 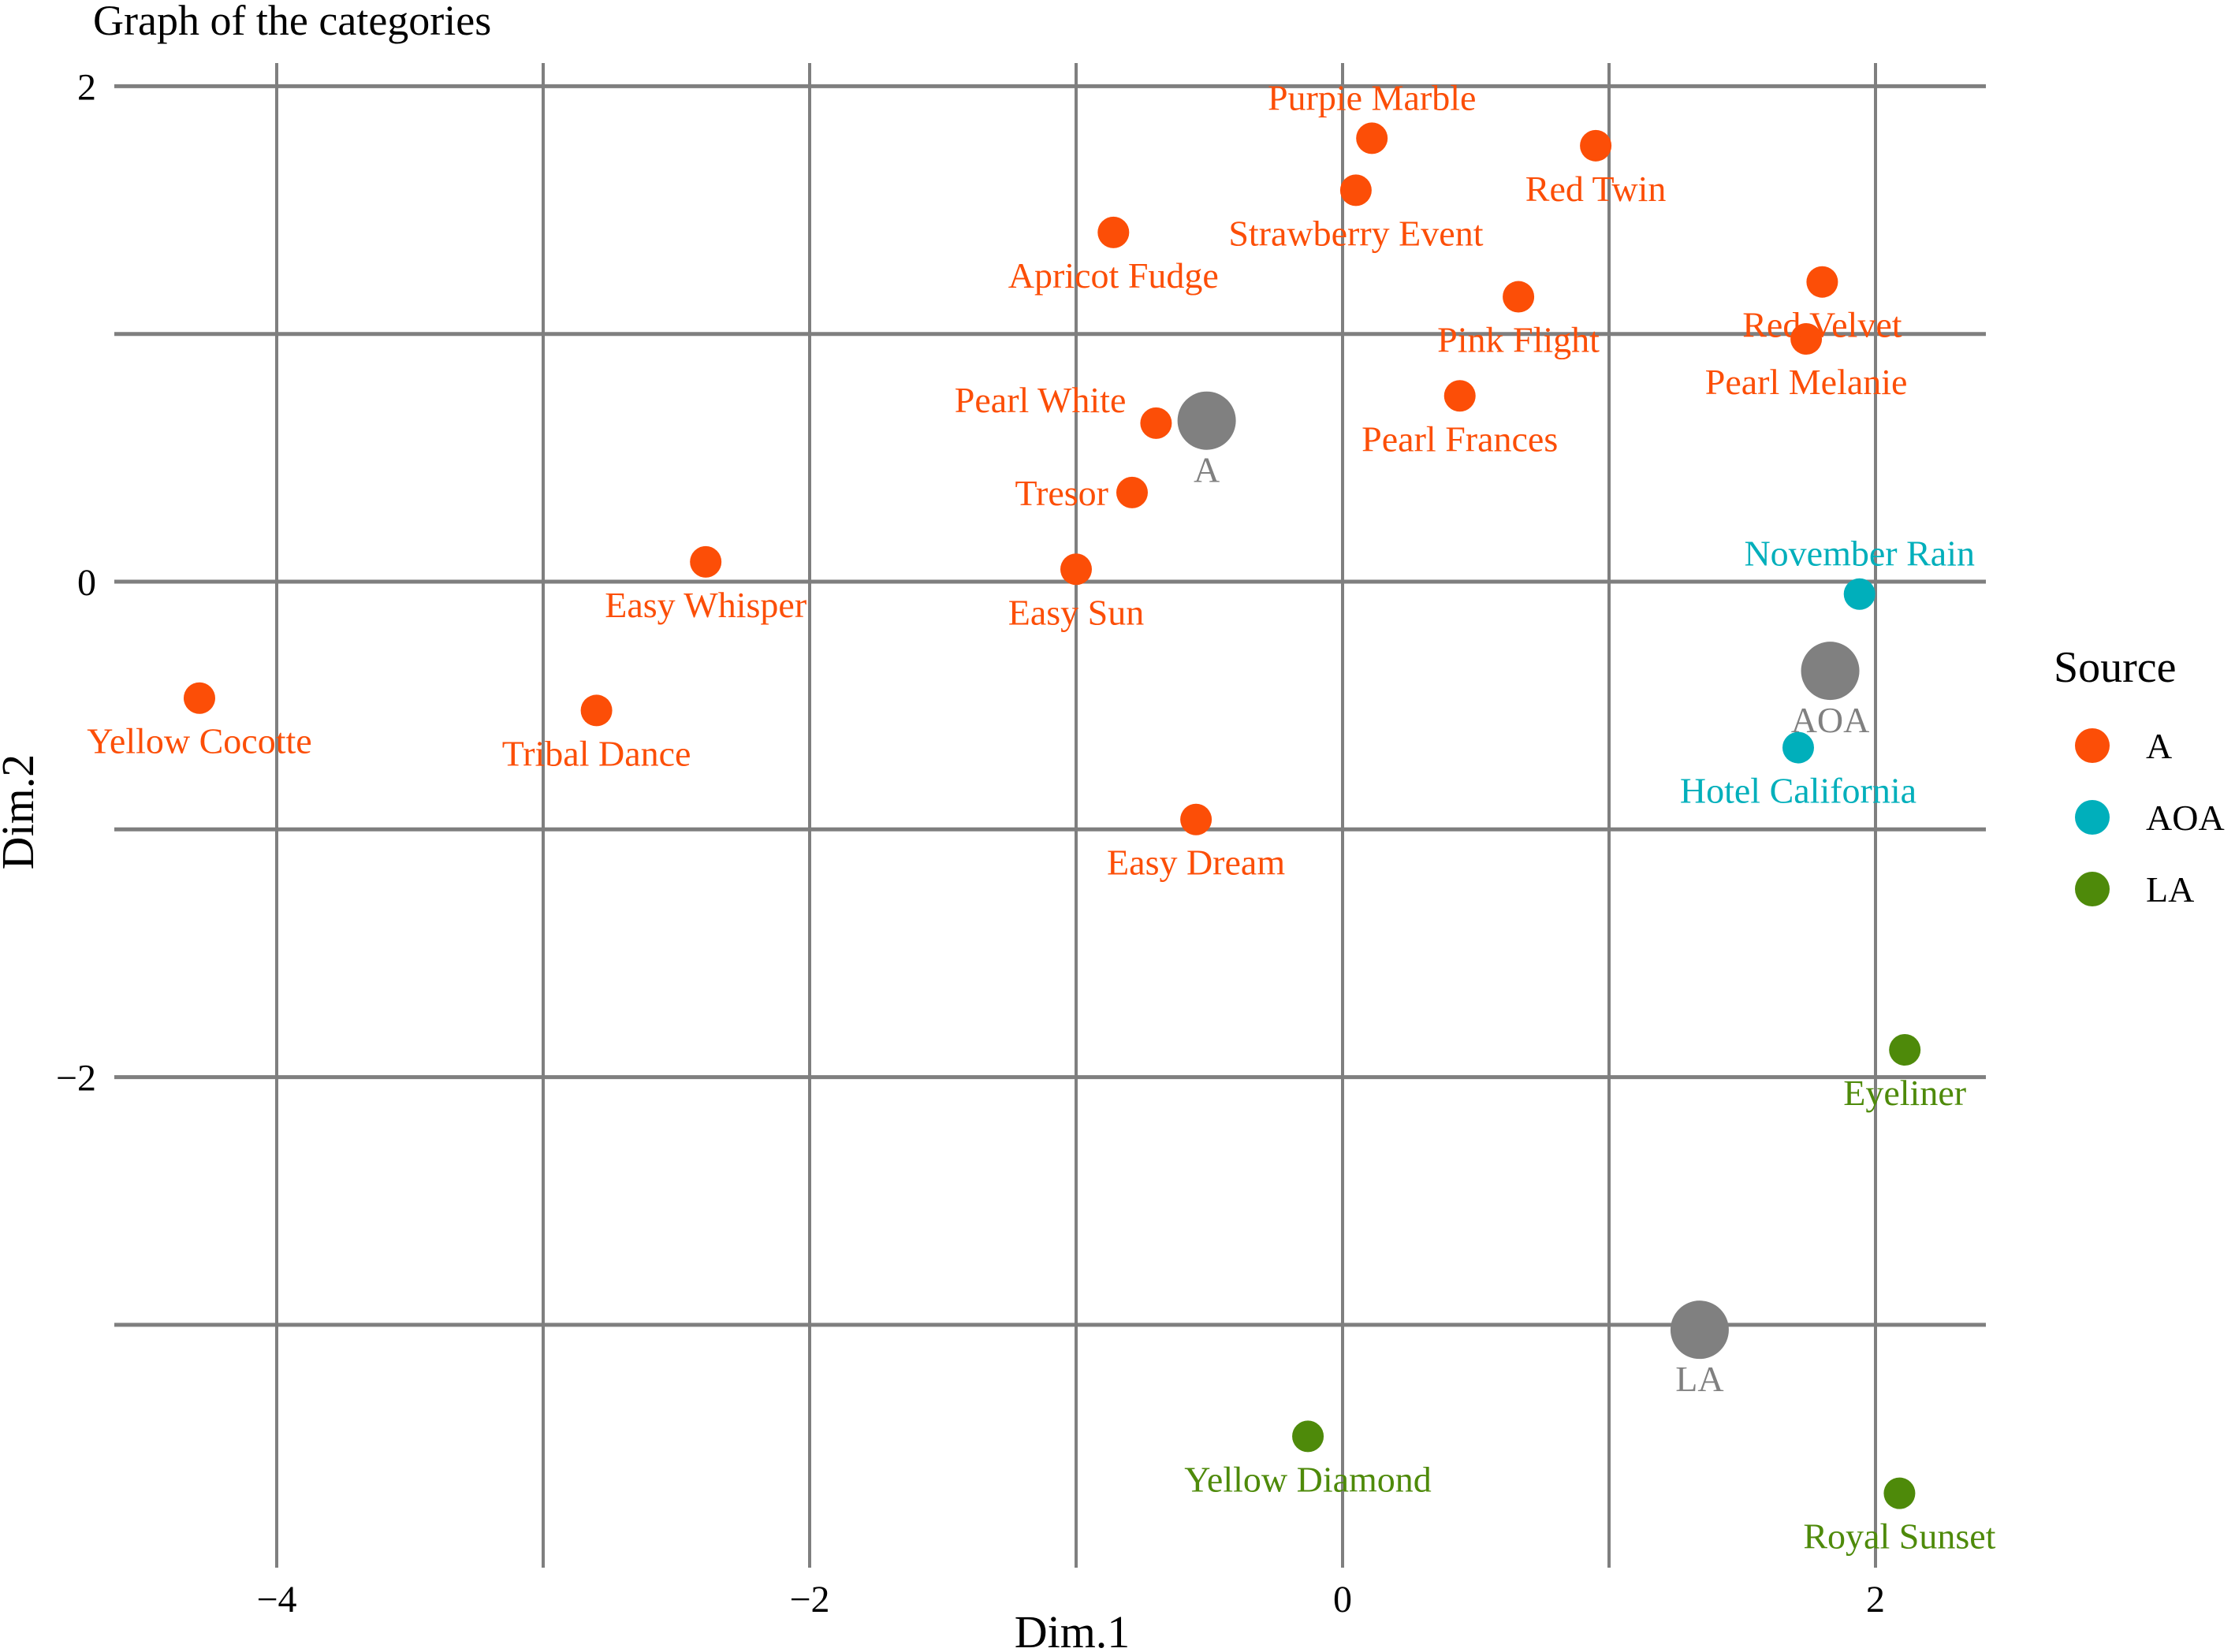 What do you see at coordinates (2092, 889) in the screenshot?
I see `legend-key-la` at bounding box center [2092, 889].